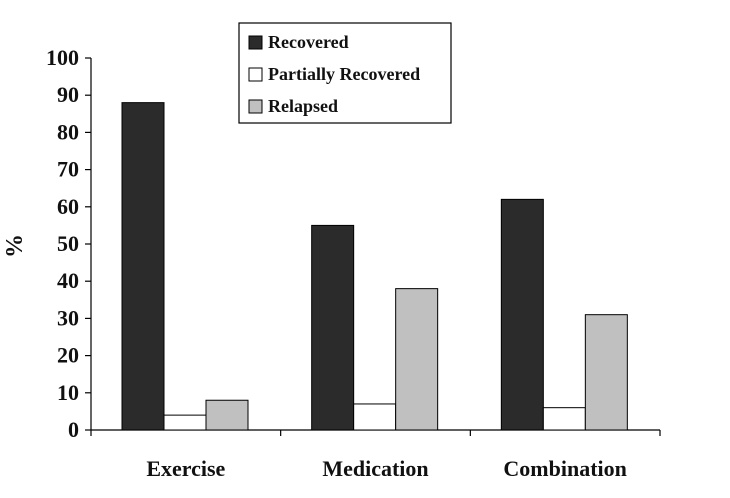  What do you see at coordinates (68, 280) in the screenshot?
I see `y-tick-label: 40` at bounding box center [68, 280].